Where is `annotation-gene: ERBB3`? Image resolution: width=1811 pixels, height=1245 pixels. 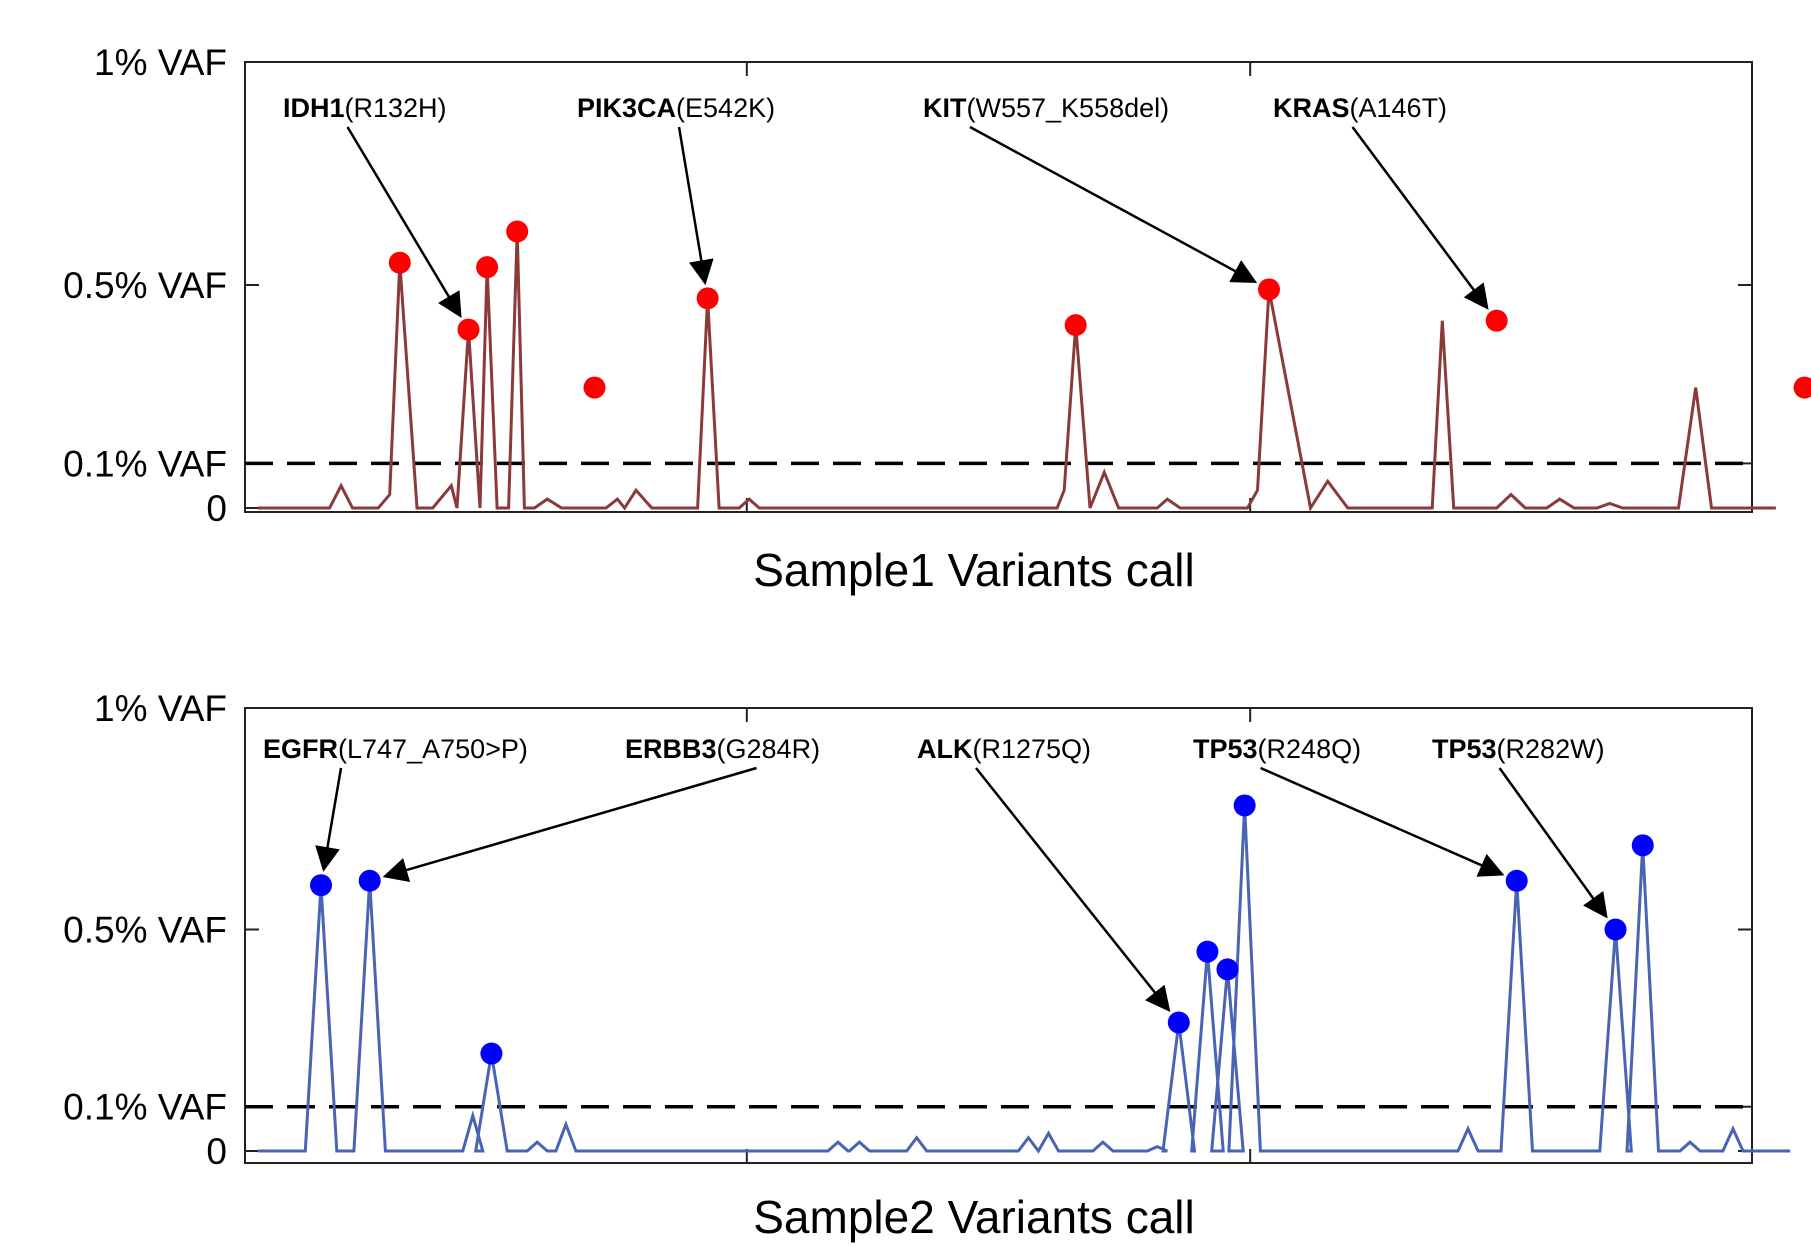
annotation-gene: ERBB3 is located at coordinates (671, 749).